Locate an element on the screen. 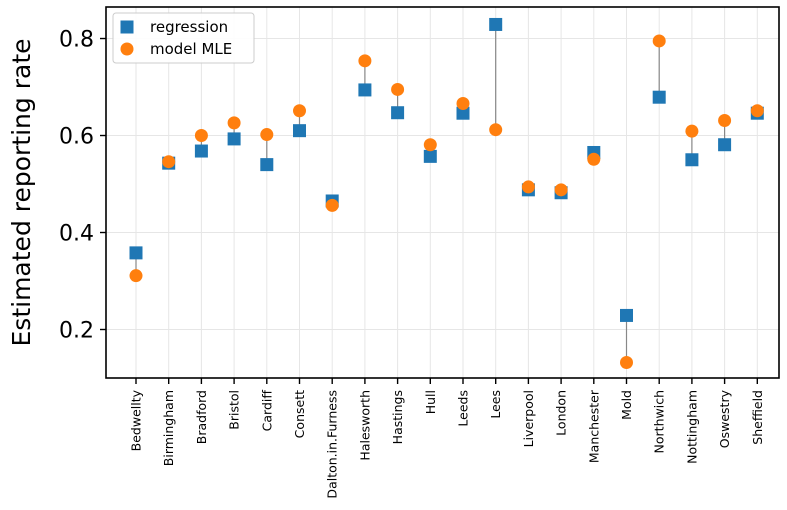 The image size is (787, 510). x-tick-label: Mold is located at coordinates (626, 405).